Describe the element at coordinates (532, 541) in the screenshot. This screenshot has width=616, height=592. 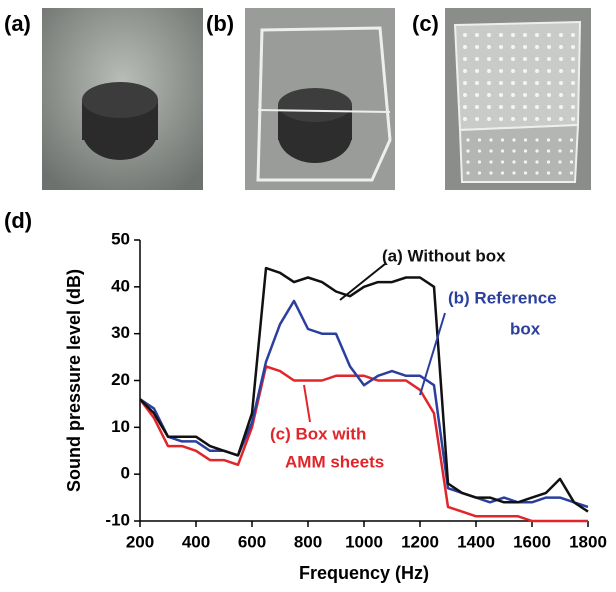
I see `x-tick-label: 1600` at that location.